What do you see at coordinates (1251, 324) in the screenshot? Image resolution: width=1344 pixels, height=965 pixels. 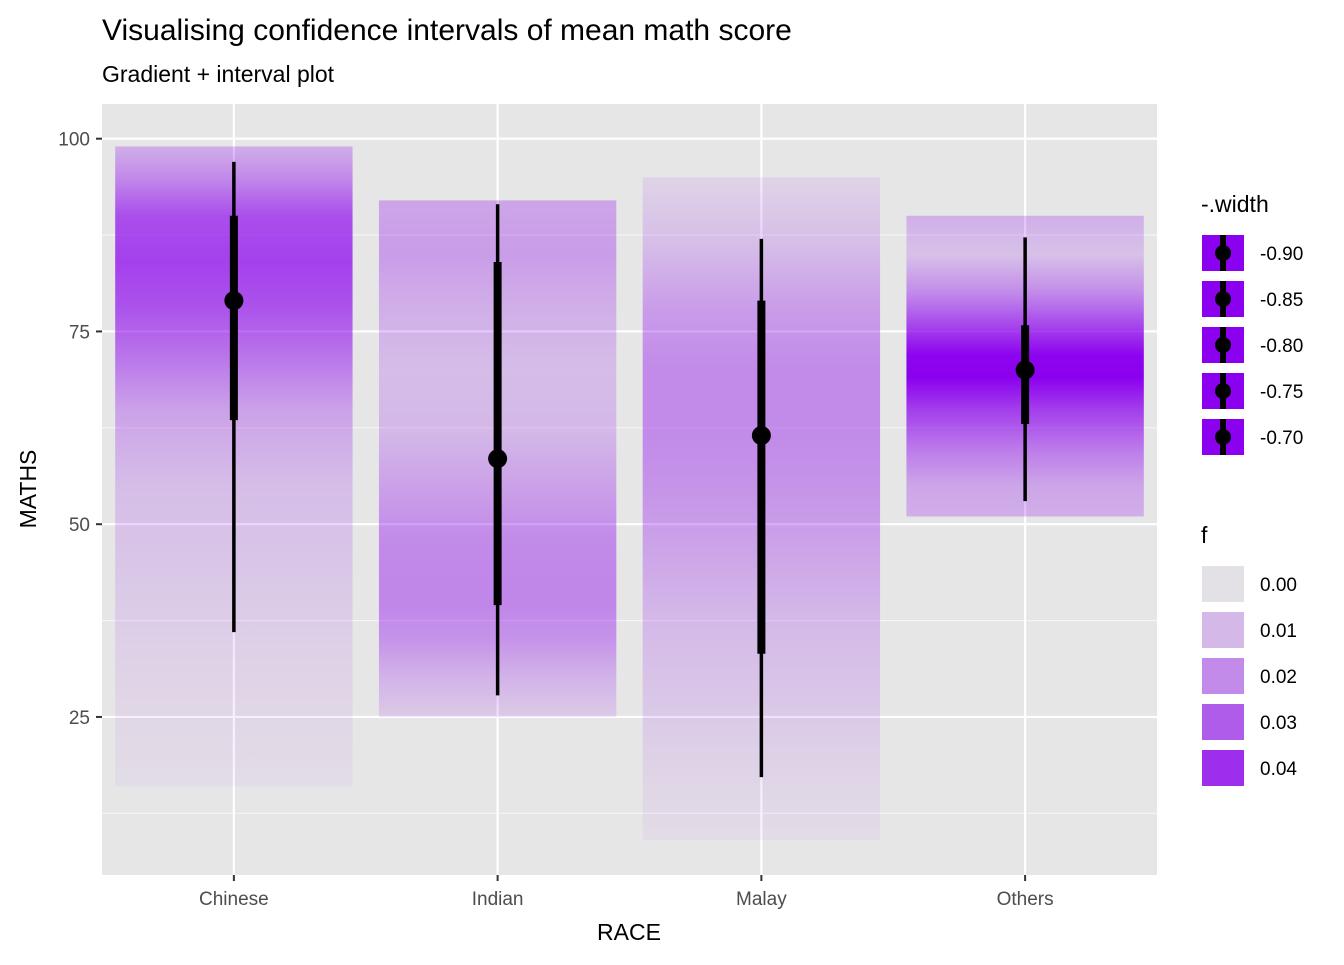 I see `legend-width: -.width -0.90 -0.85 -0.80 -0.75 -0.70` at bounding box center [1251, 324].